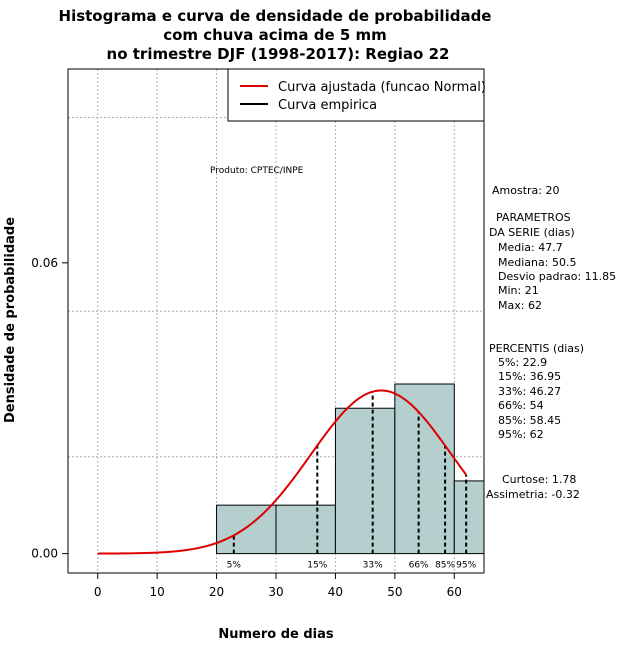 This screenshot has width=640, height=660. Describe the element at coordinates (454, 592) in the screenshot. I see `x-tick-label: 60` at that location.